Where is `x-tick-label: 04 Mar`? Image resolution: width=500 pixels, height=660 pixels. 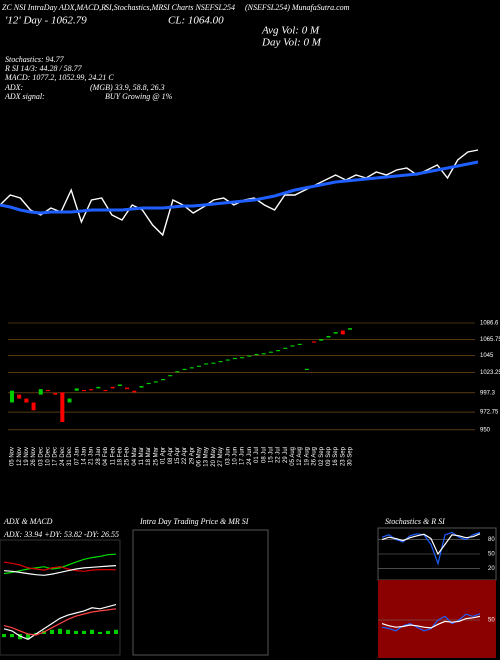
x-tick-label: 04 Mar is located at coordinates (135, 456).